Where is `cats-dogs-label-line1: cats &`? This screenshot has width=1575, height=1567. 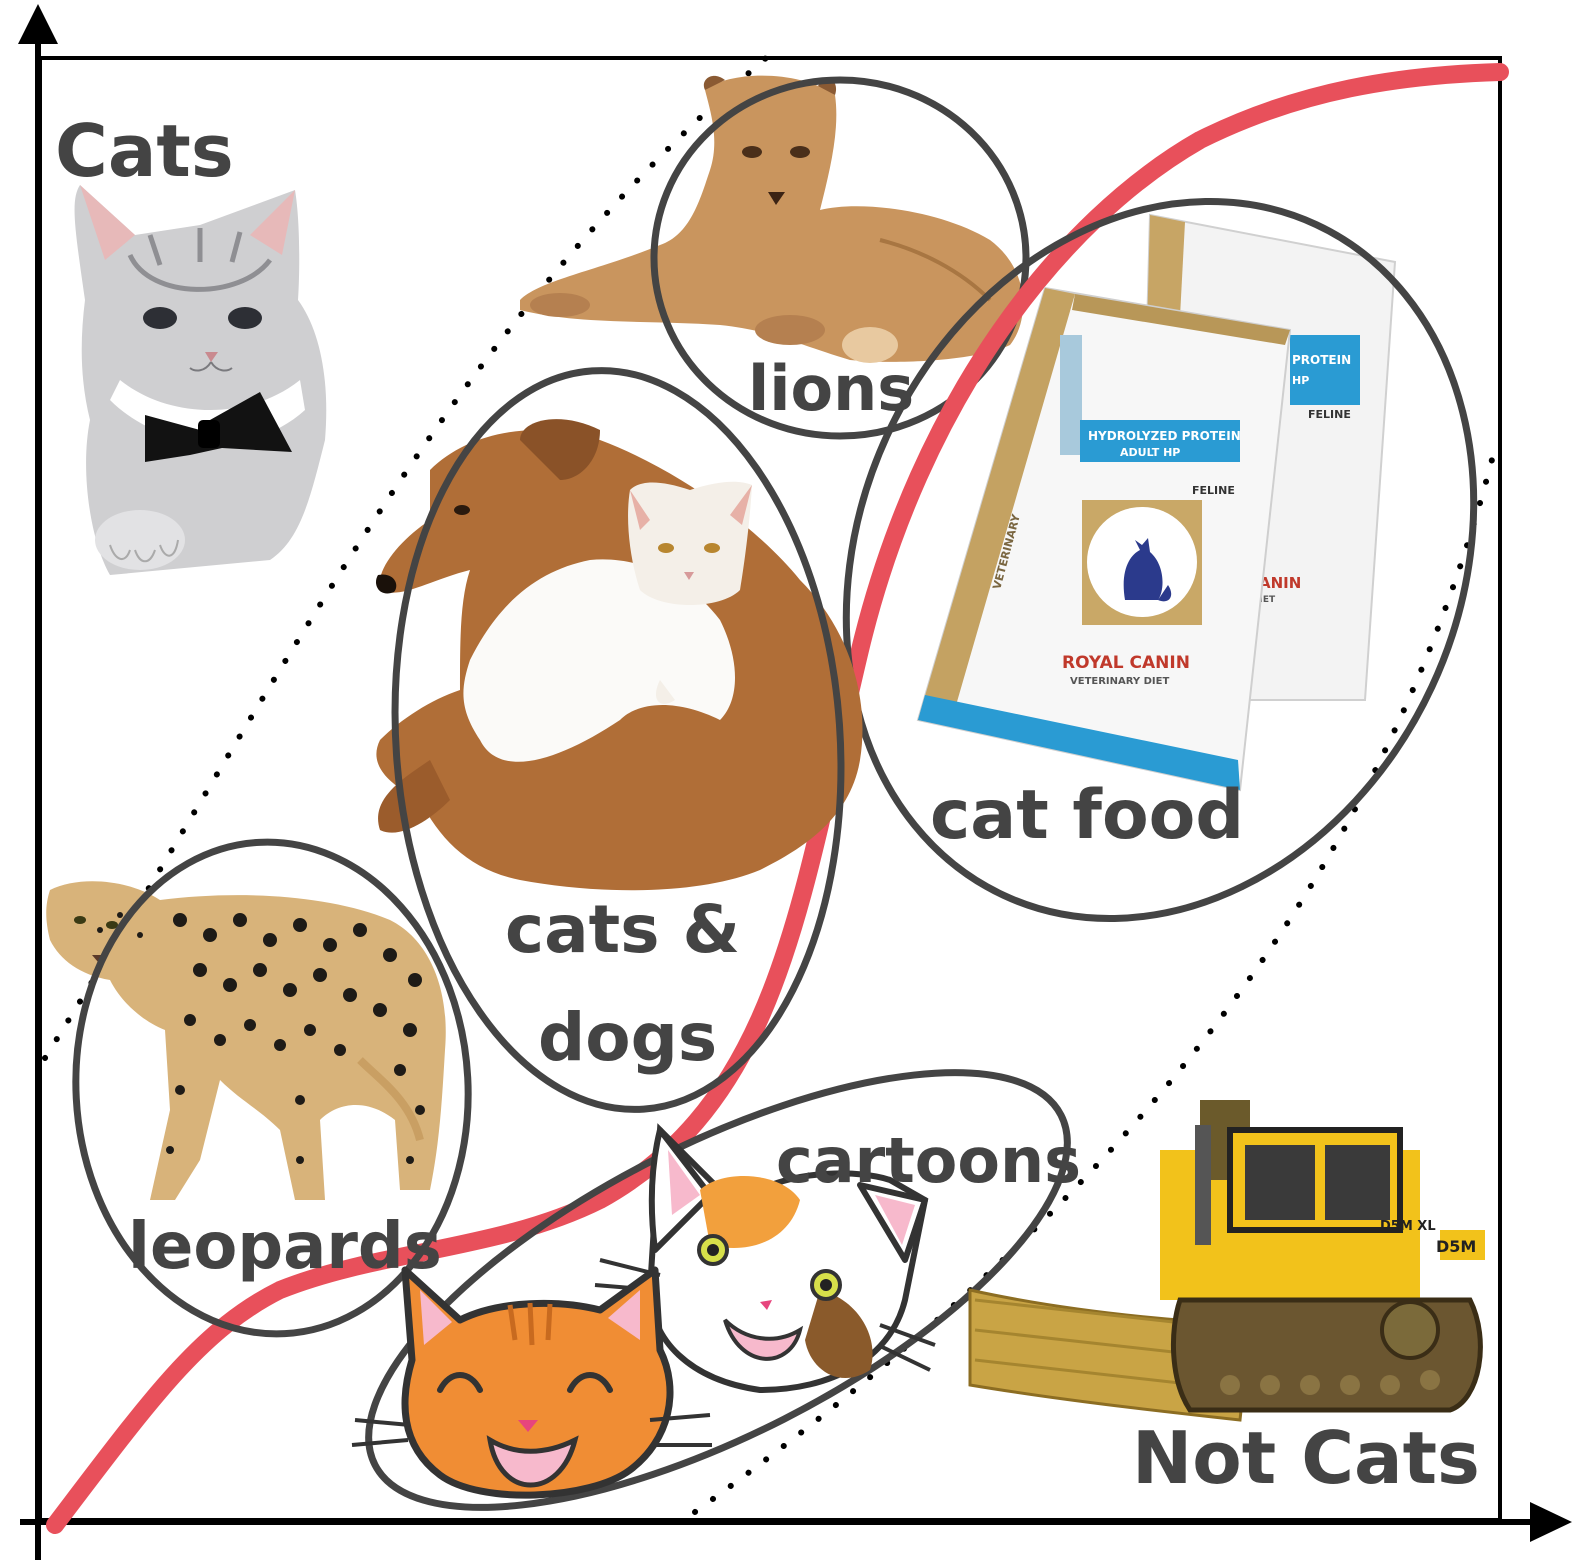 cats-dogs-label-line1: cats & is located at coordinates (622, 929).